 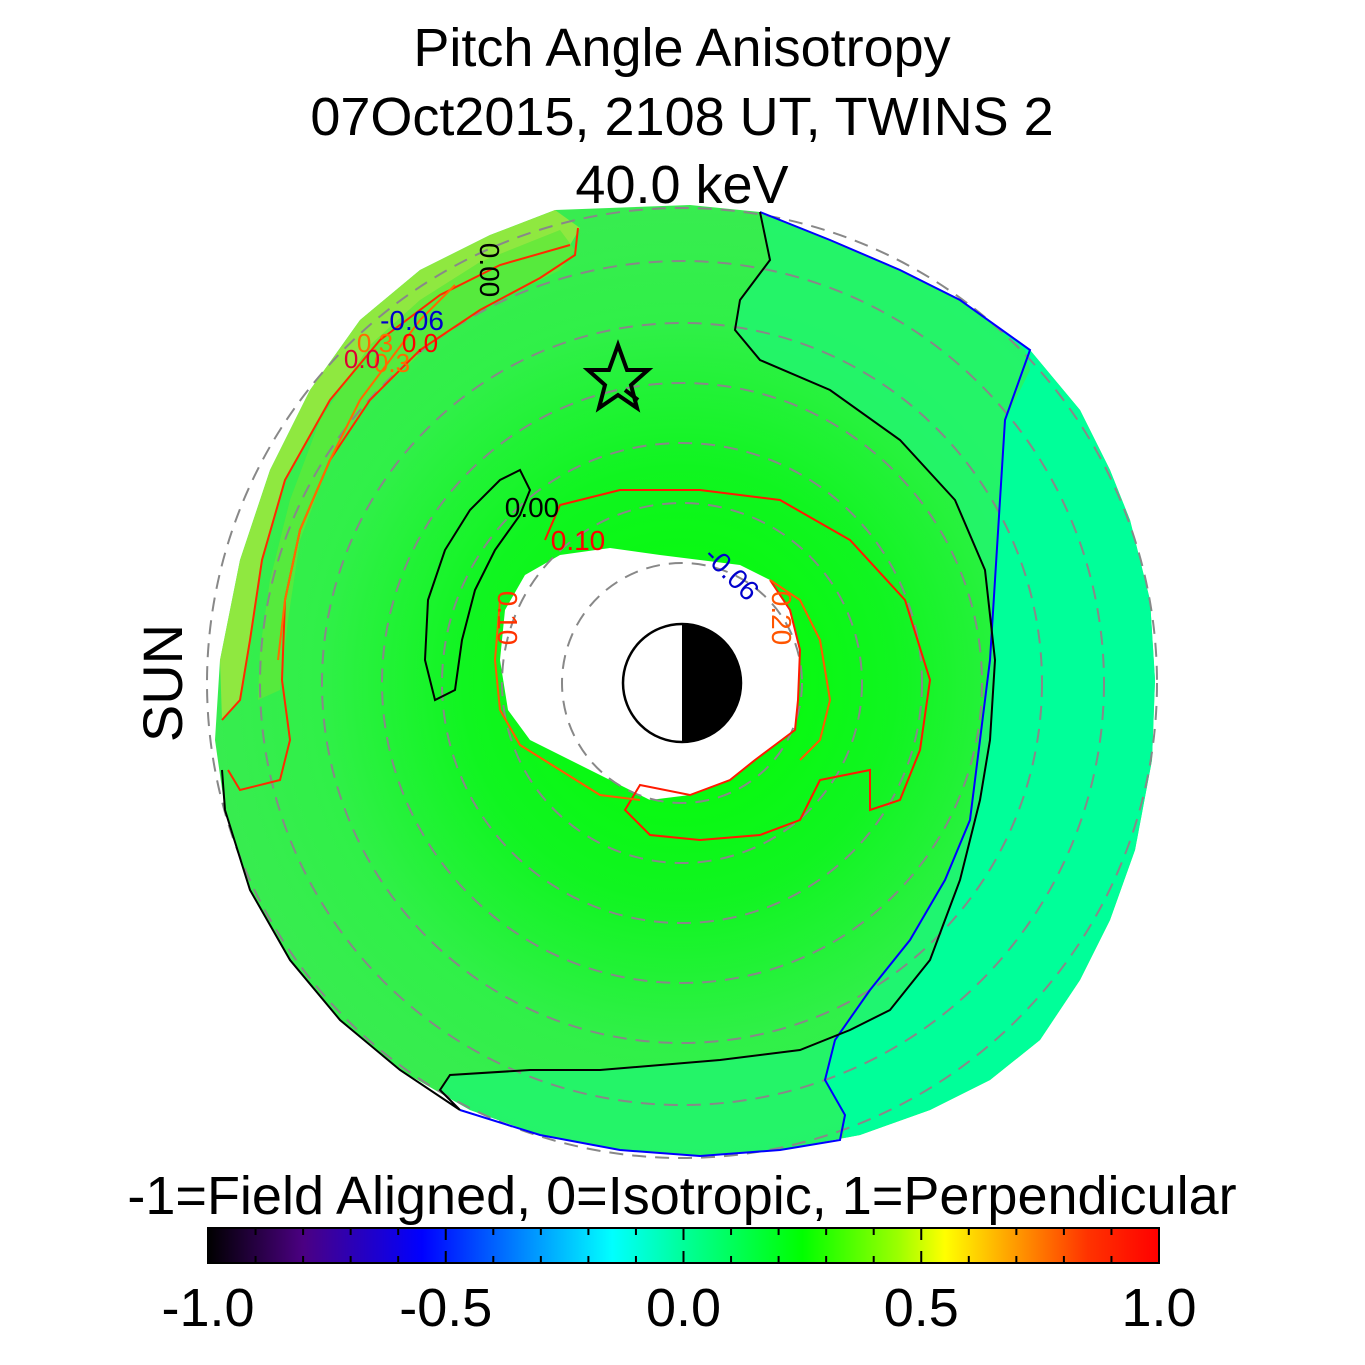 I want to click on contour-red-inner, so click(x=738, y=665).